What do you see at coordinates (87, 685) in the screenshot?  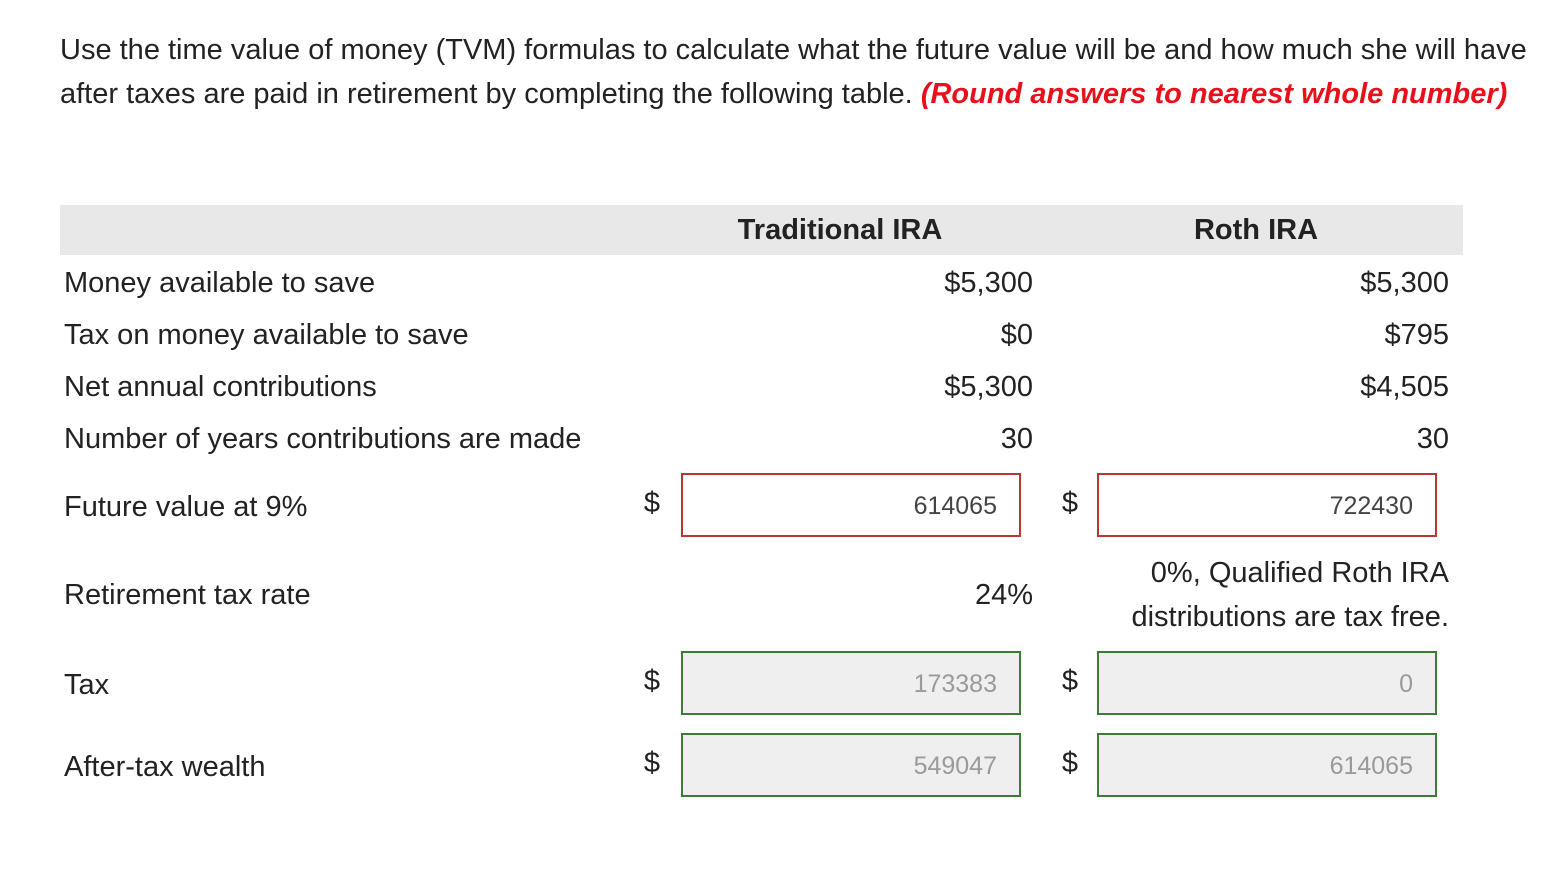 I see `row-label: Tax` at bounding box center [87, 685].